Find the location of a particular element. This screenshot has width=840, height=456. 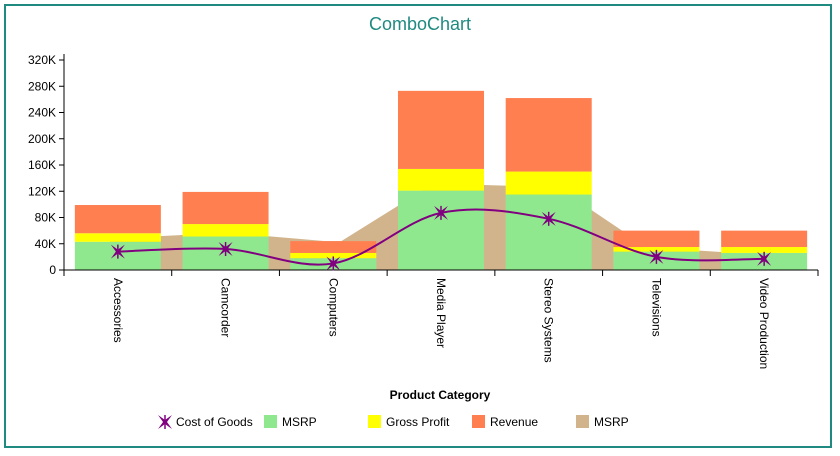

x-tick-label: Stereo Systems is located at coordinates (549, 320).